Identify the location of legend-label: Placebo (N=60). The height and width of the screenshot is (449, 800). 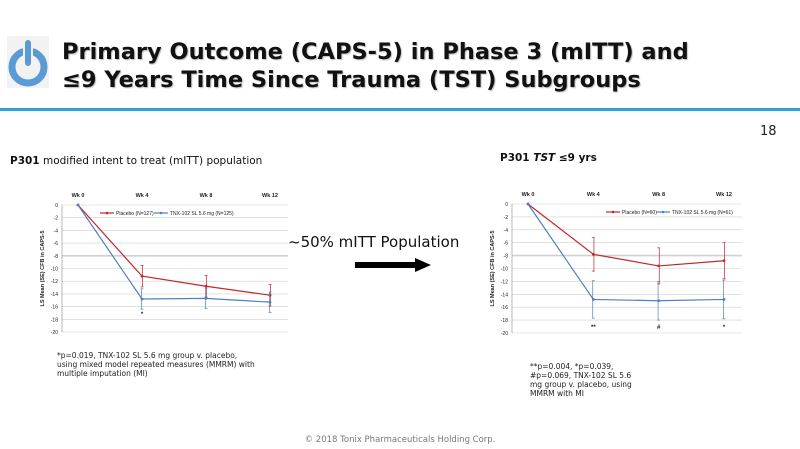
(639, 213).